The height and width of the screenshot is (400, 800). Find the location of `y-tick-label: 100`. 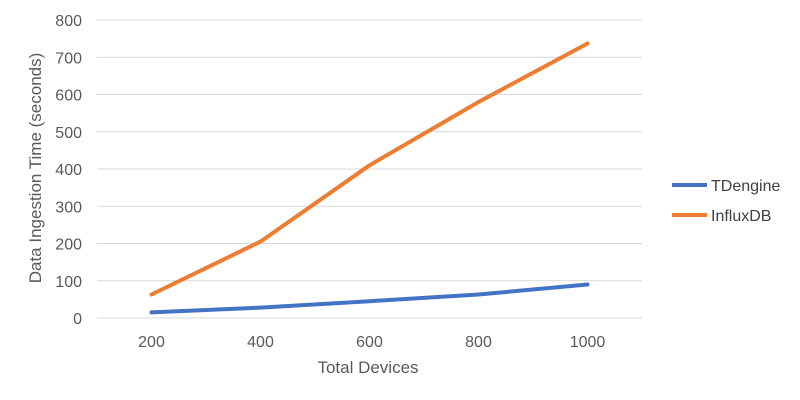

y-tick-label: 100 is located at coordinates (68, 282).